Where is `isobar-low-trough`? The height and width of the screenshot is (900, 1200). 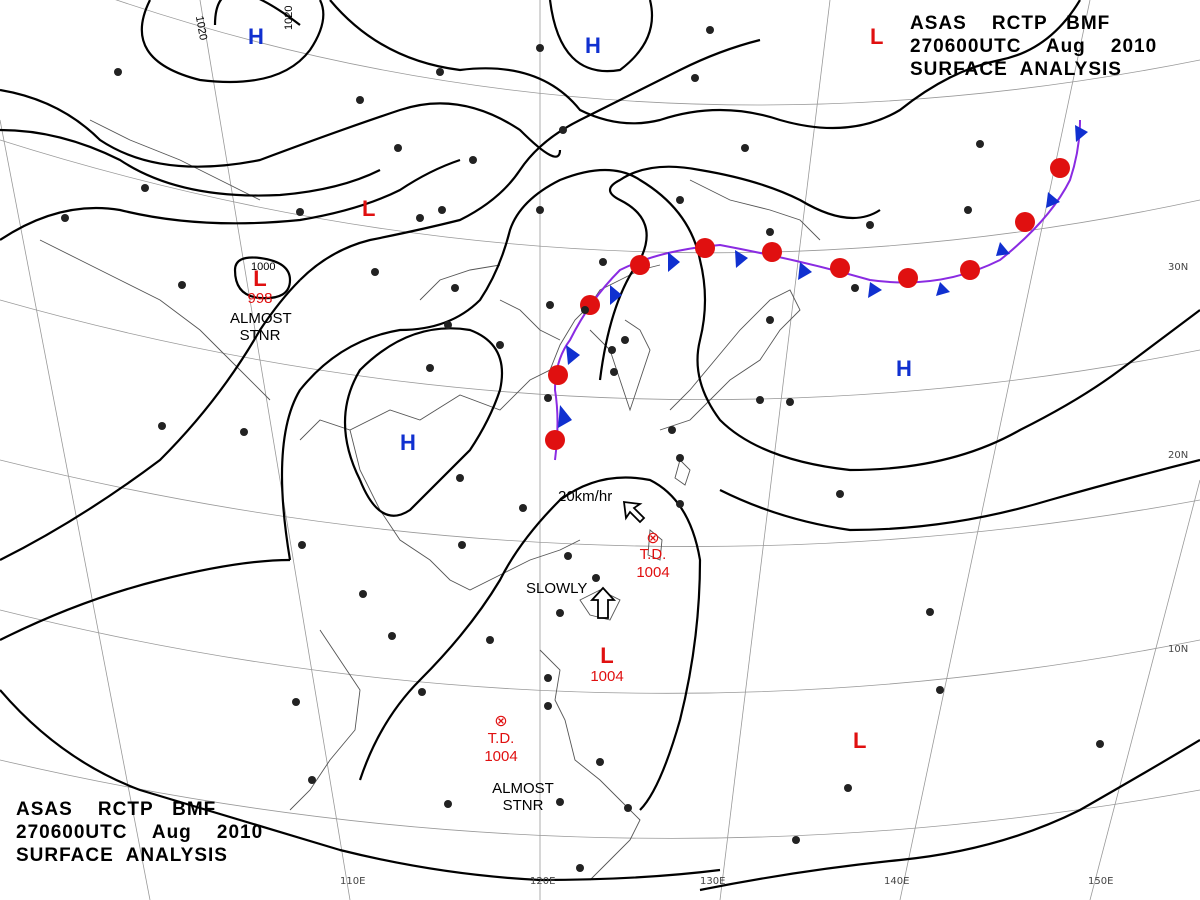 isobar-low-trough is located at coordinates (530, 643).